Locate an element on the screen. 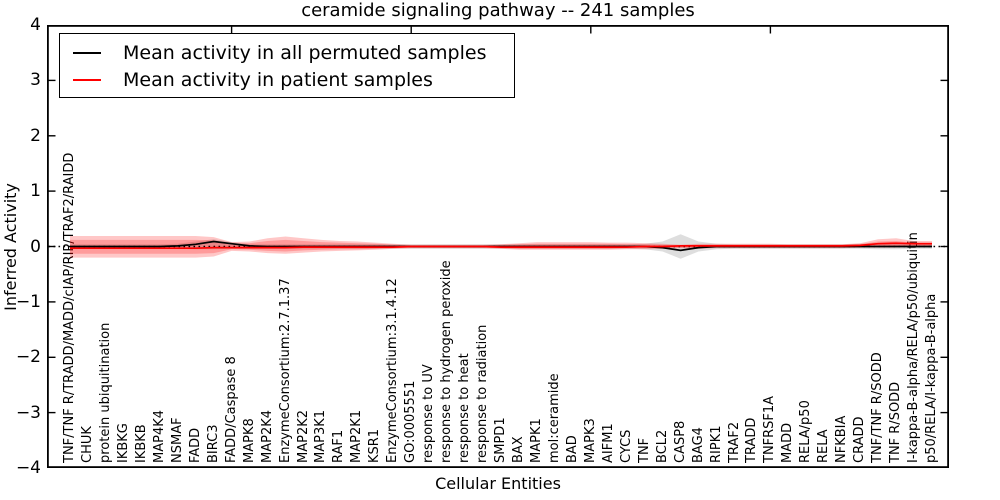  legend-line-permuted is located at coordinates (87, 52).